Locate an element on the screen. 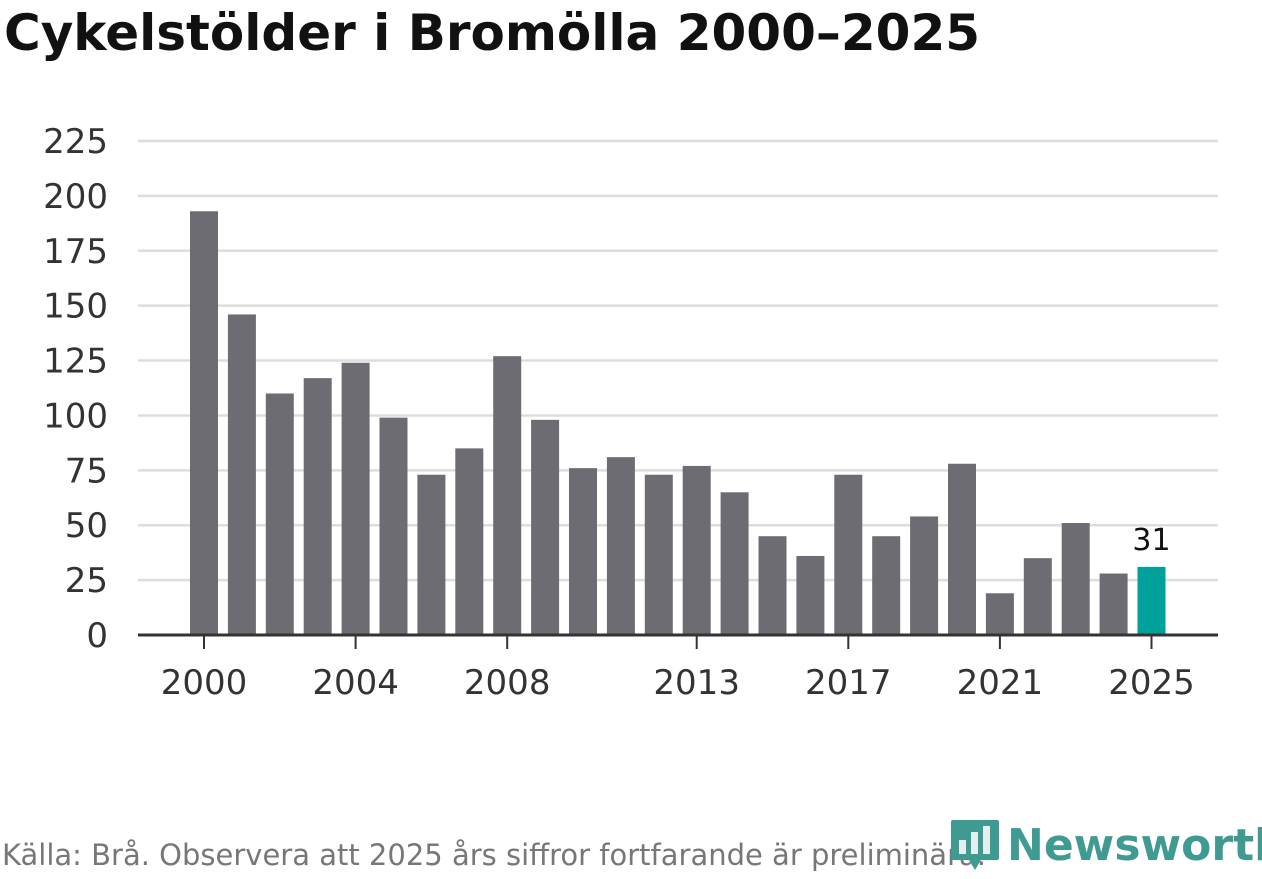  x-tick-label: 2025 is located at coordinates (1151, 683).